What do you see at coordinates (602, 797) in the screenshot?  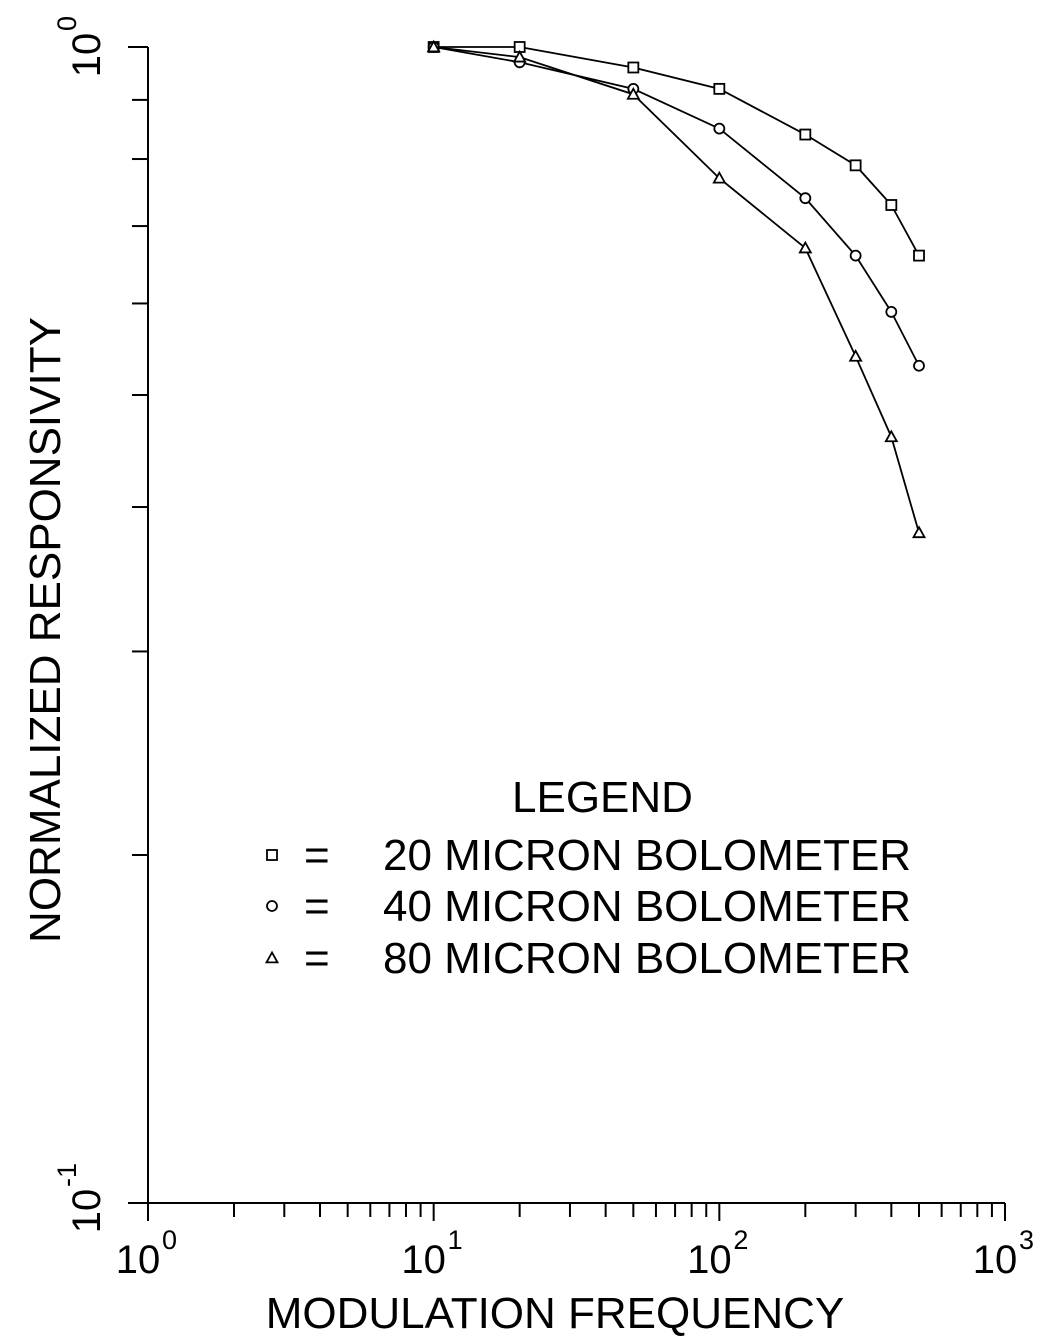 I see `legend-title: LEGEND` at bounding box center [602, 797].